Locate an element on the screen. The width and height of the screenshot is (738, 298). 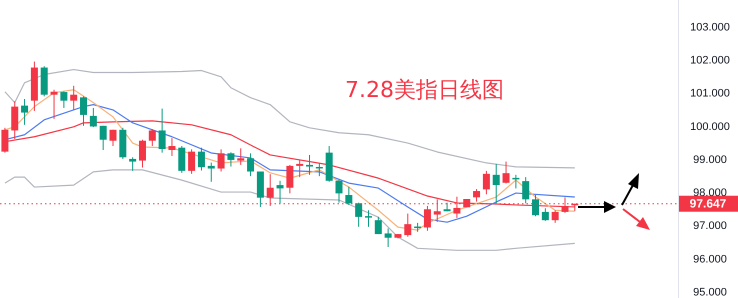
y-tick-label: 97.000 is located at coordinates (710, 226).